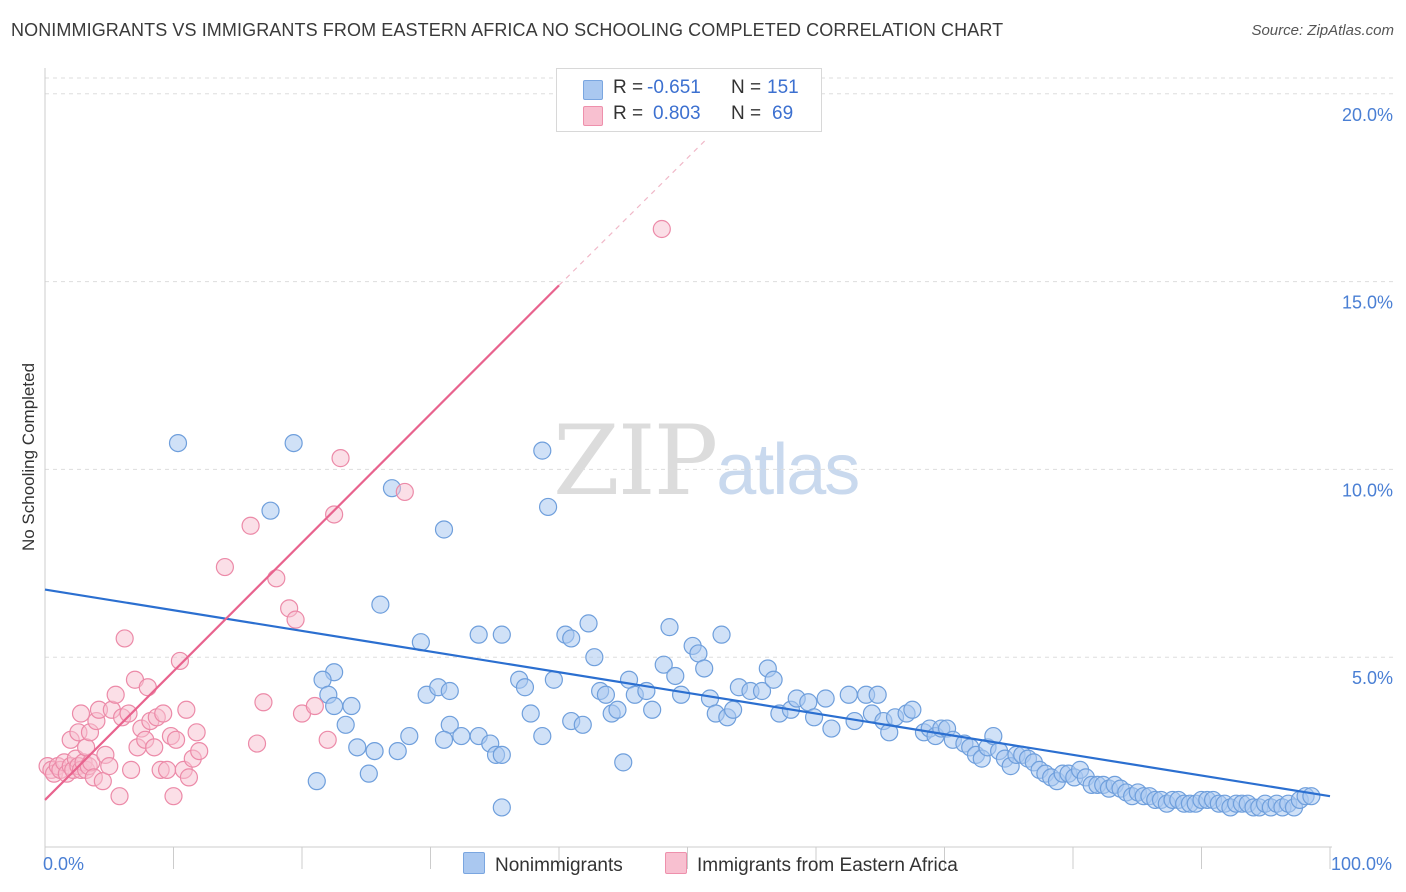 This screenshot has height=892, width=1406. I want to click on bottom-legend-label-blue: Nonimmigrants, so click(559, 865).